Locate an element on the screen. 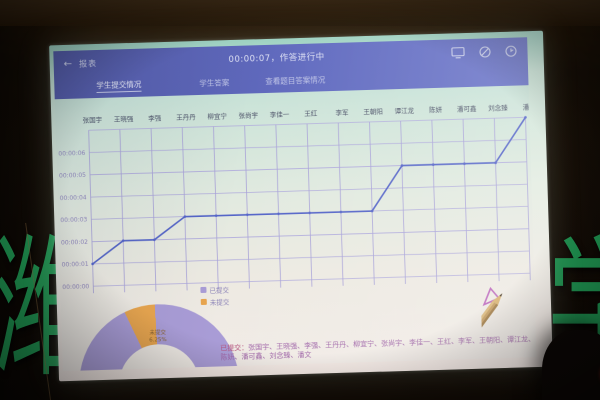  svg-text: 00:00:06 is located at coordinates (71, 154).